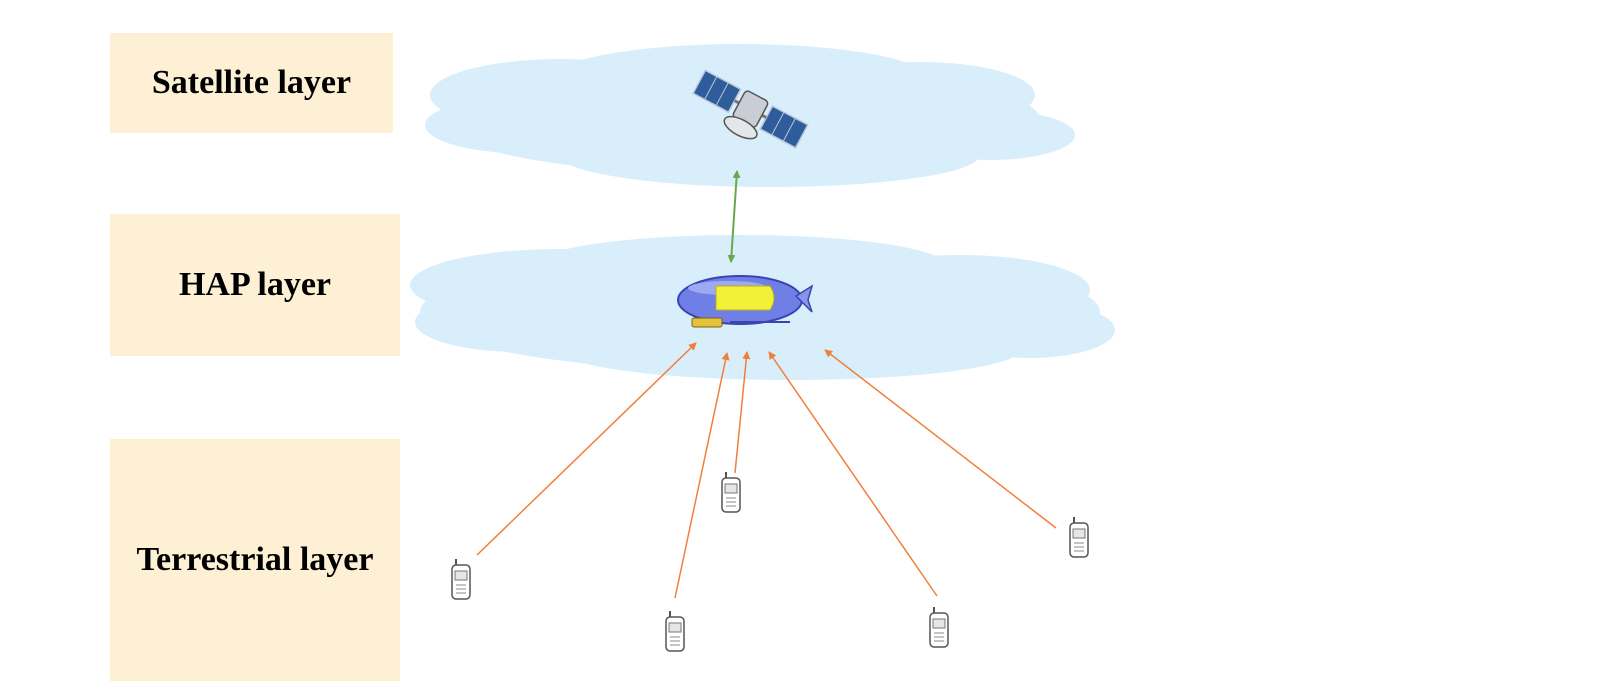 This screenshot has height=700, width=1600. What do you see at coordinates (255, 560) in the screenshot?
I see `terrestrial-layer-label: Terrestrial layer` at bounding box center [255, 560].